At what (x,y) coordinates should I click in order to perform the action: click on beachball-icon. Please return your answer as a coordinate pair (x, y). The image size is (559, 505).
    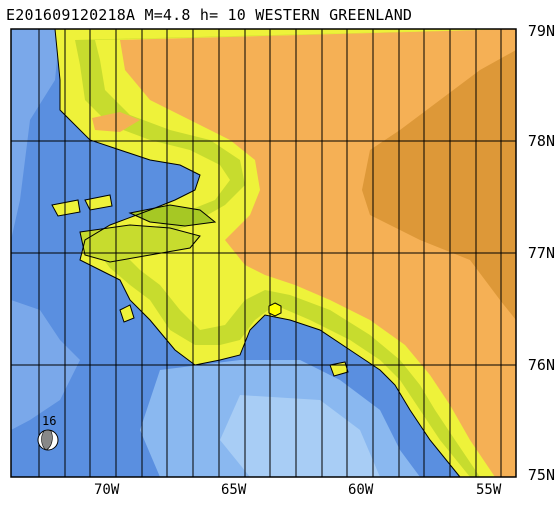
    Looking at the image, I should click on (48, 440).